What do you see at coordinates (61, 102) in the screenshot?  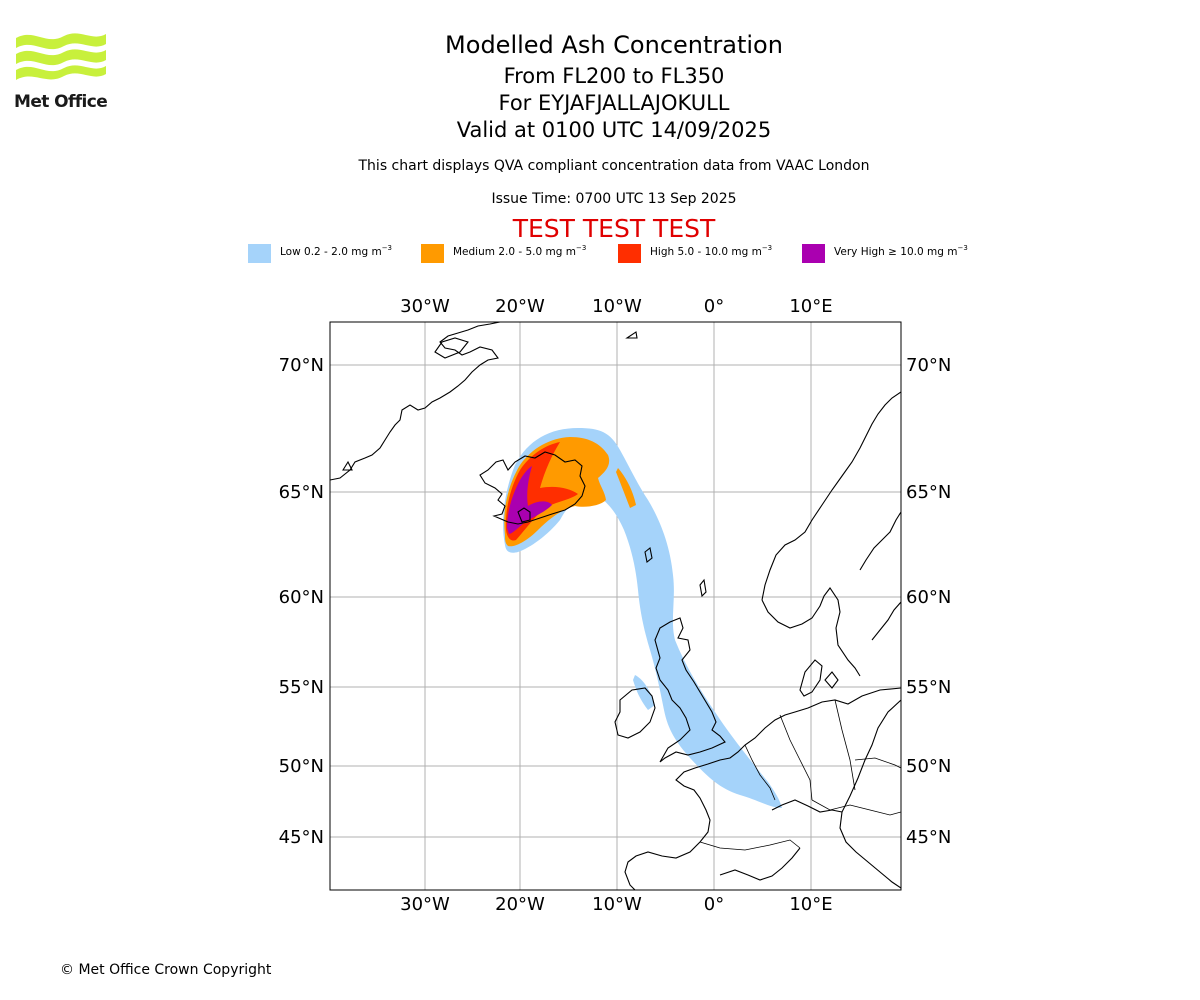 I see `logo-text: Met Office` at bounding box center [61, 102].